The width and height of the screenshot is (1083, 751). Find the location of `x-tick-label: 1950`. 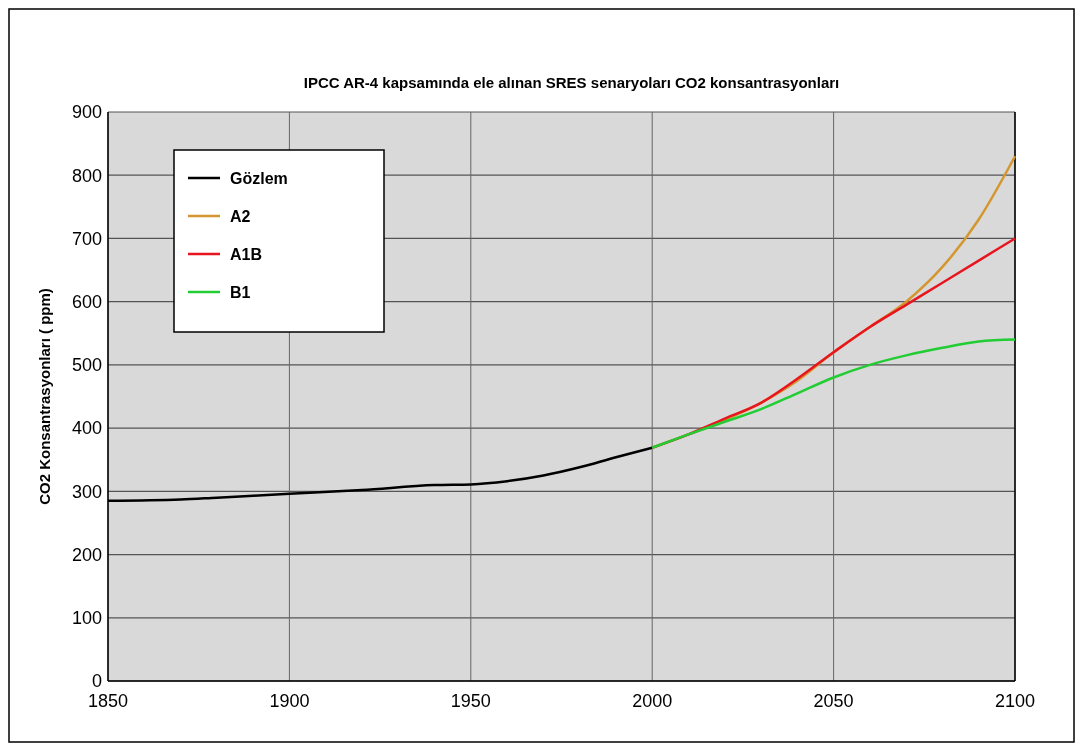

x-tick-label: 1950 is located at coordinates (470, 701).